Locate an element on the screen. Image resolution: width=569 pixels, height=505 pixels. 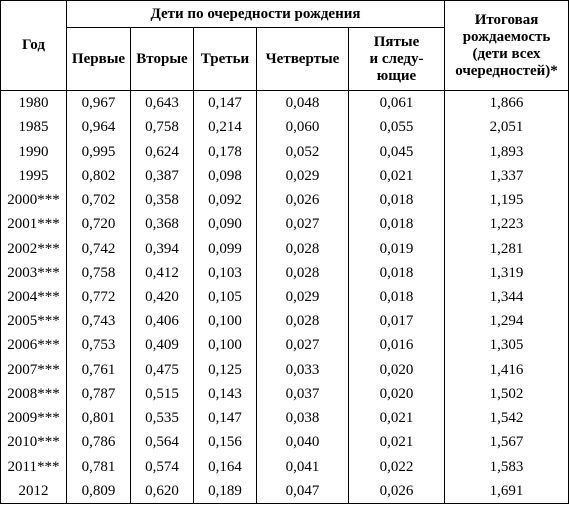
header-line: Четвертые is located at coordinates (302, 58).